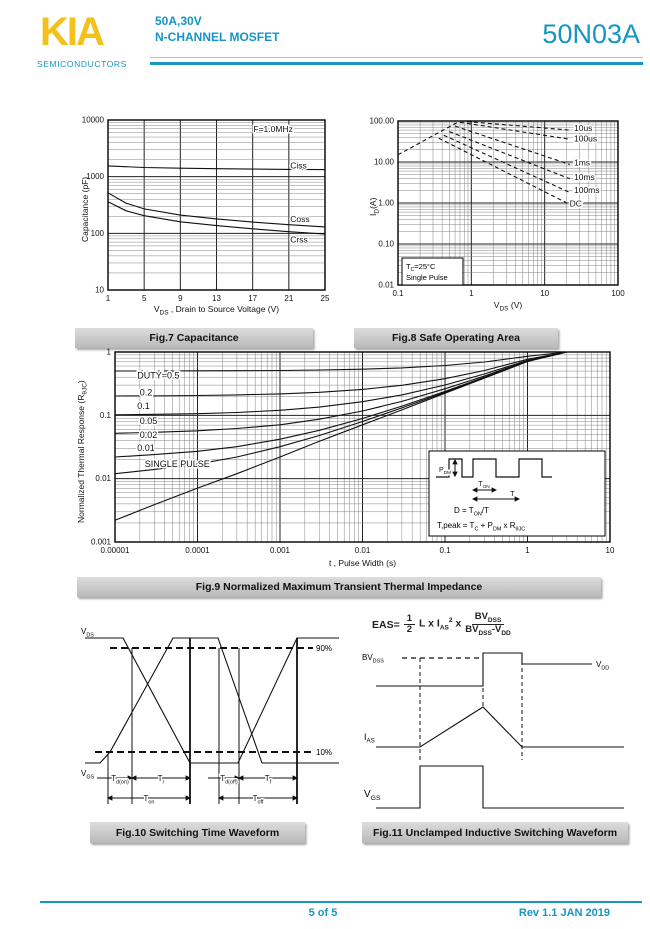 The width and height of the screenshot is (650, 929). What do you see at coordinates (576, 203) in the screenshot?
I see `svg-text: DC` at bounding box center [576, 203].